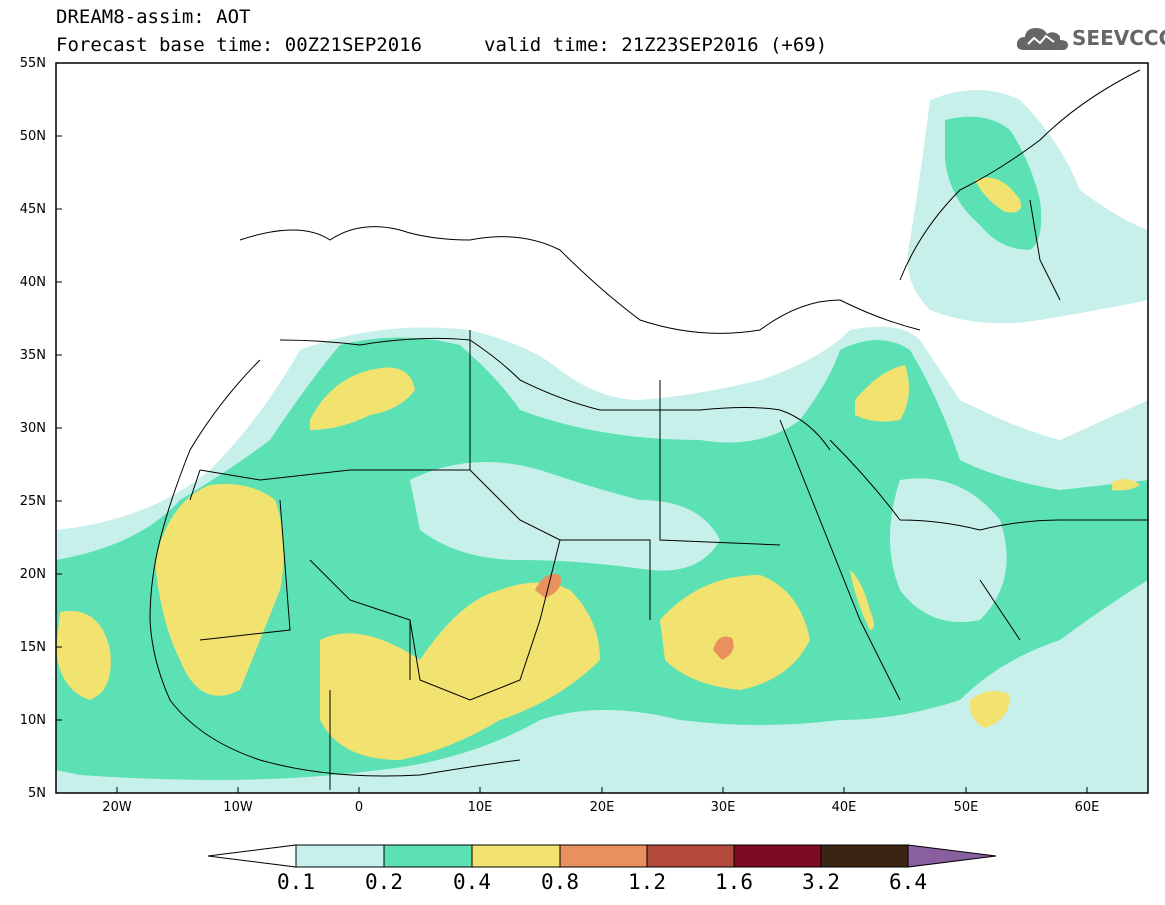 Image resolution: width=1165 pixels, height=905 pixels. Describe the element at coordinates (862, 600) in the screenshot. I see `aot-level-0.4-redsea` at that location.